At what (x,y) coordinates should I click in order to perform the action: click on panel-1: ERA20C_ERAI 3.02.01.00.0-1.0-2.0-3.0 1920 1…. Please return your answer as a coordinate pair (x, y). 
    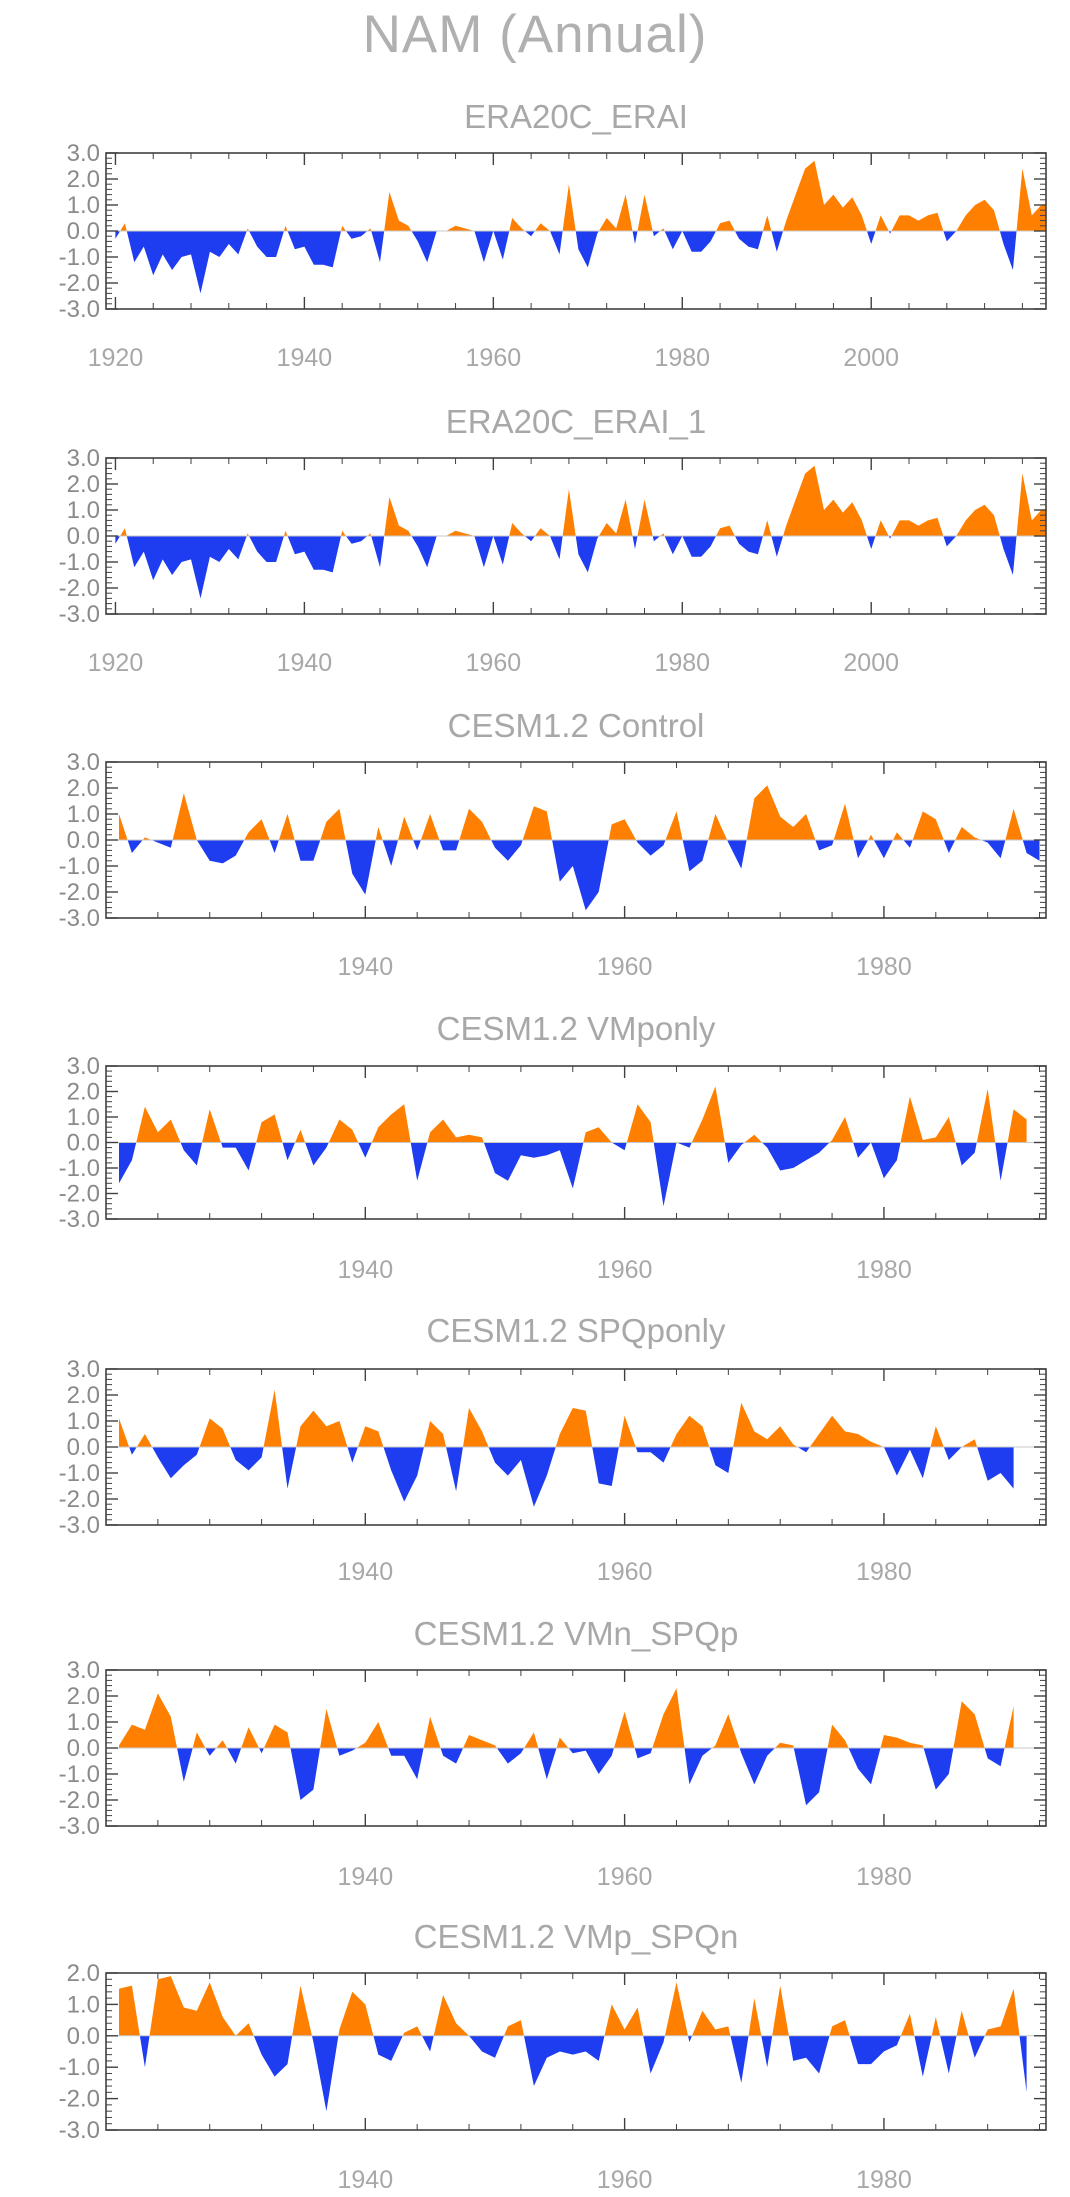
    Looking at the image, I should click on (553, 235).